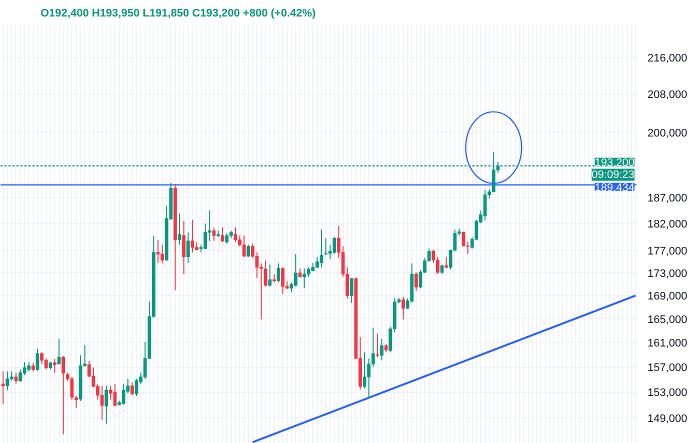 The height and width of the screenshot is (443, 690). I want to click on chart-title: O192,400 H193,950 L191,850 C193,200 +800 (+0.42%), so click(178, 14).